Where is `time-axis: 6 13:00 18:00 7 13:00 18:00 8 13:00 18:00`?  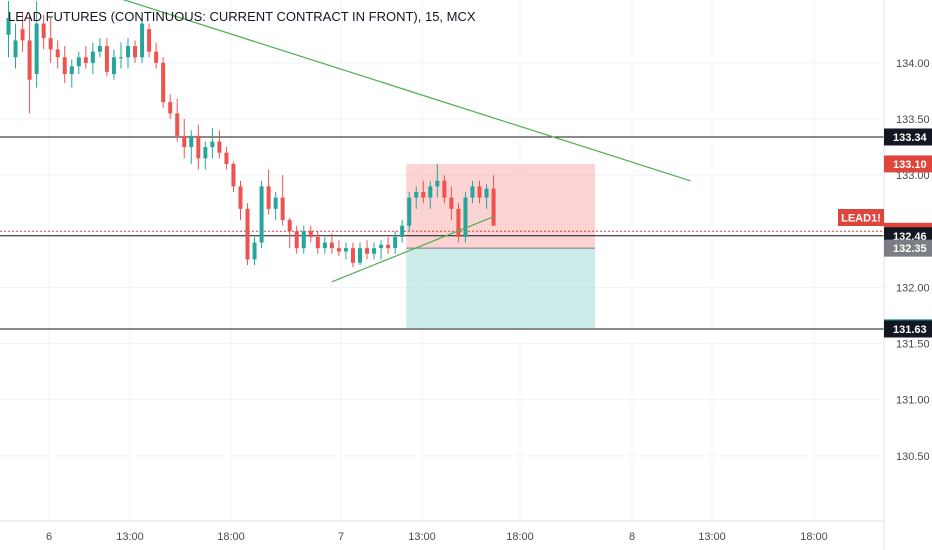
time-axis: 6 13:00 18:00 7 13:00 18:00 8 13:00 18:00 is located at coordinates (442, 531).